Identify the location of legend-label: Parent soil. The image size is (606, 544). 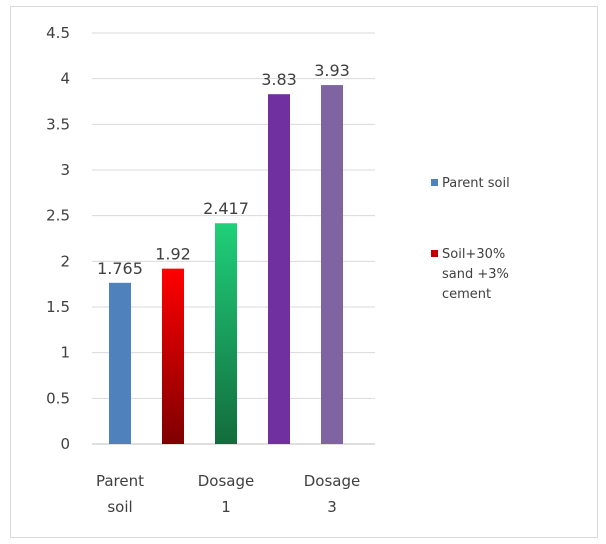
(476, 183).